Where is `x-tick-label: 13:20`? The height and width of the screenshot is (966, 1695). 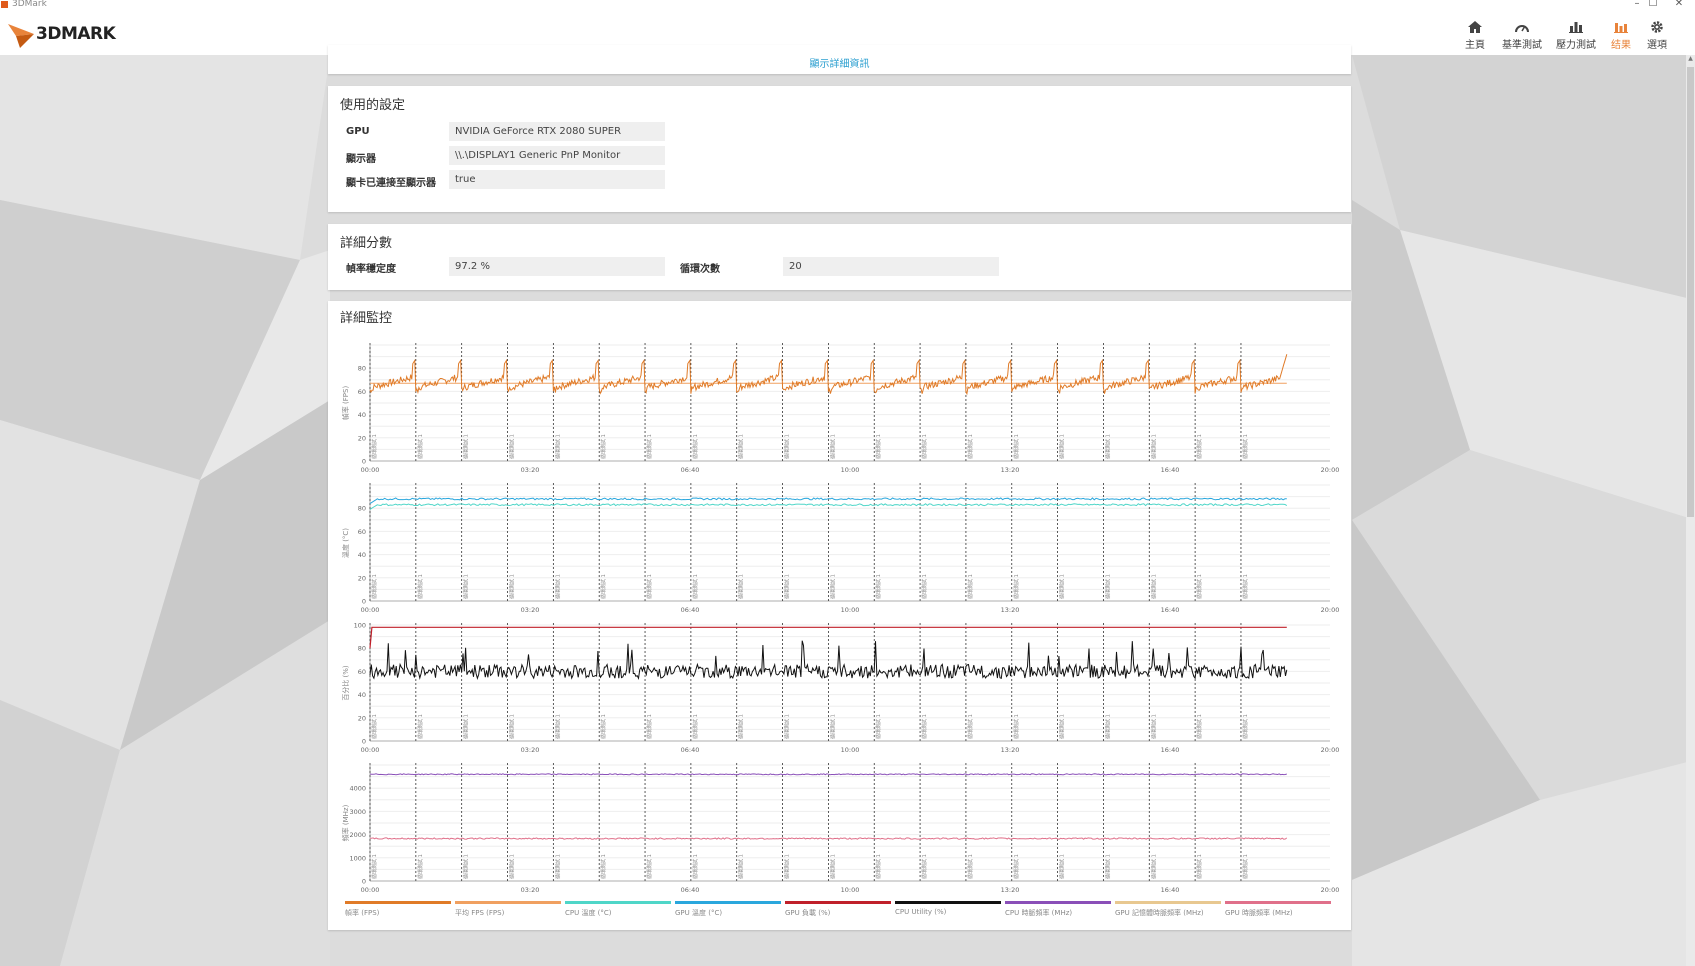
x-tick-label: 13:20 is located at coordinates (1010, 610).